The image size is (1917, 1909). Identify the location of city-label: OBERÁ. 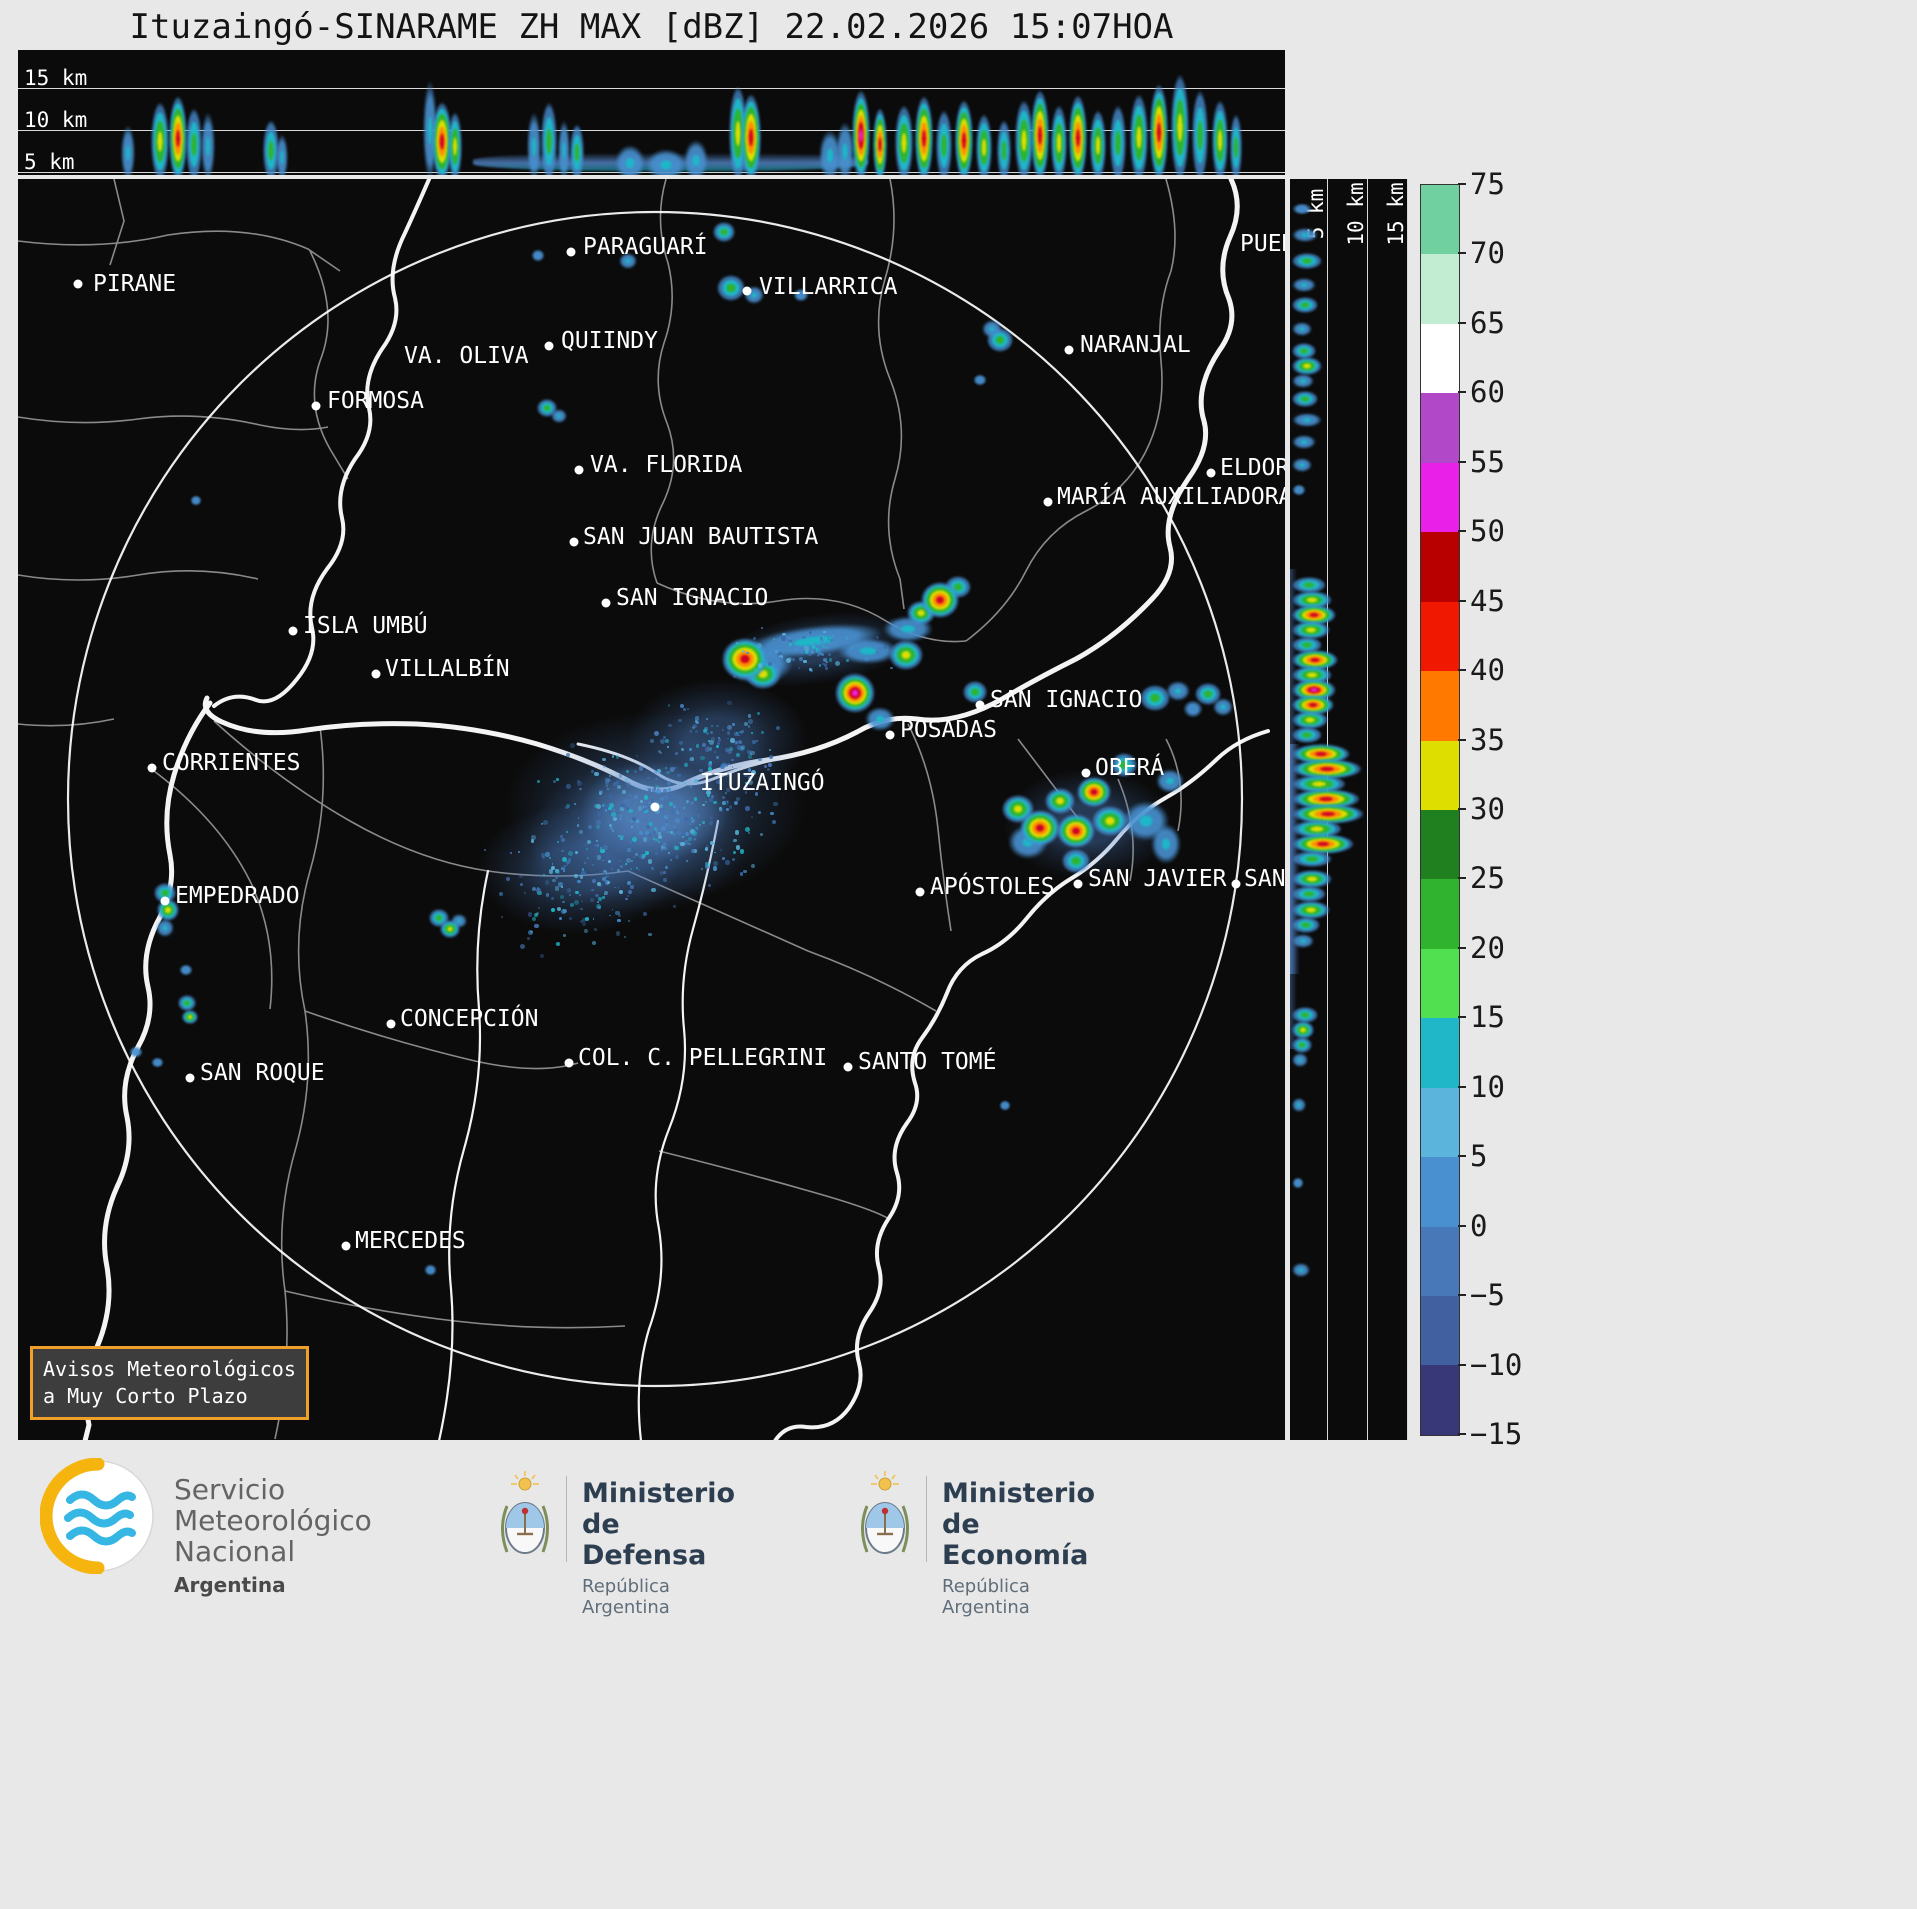
(1129, 767).